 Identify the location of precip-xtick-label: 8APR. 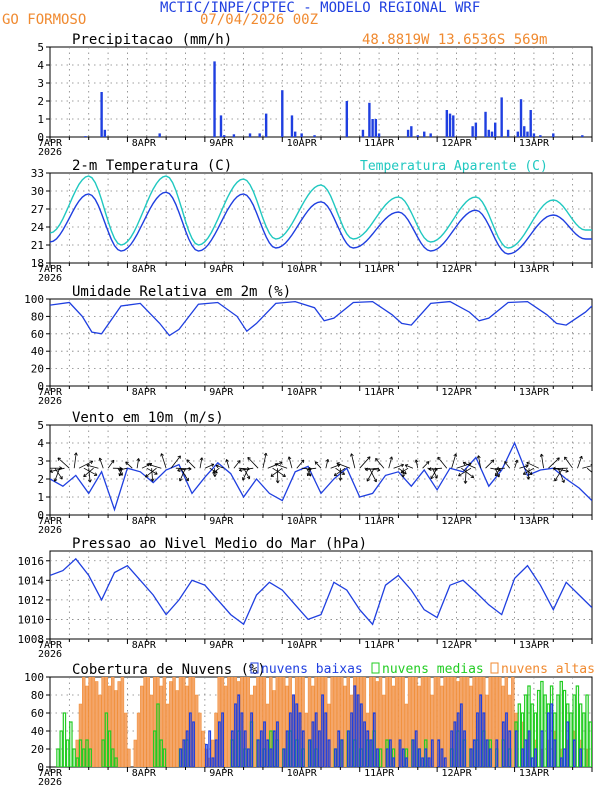
(144, 143).